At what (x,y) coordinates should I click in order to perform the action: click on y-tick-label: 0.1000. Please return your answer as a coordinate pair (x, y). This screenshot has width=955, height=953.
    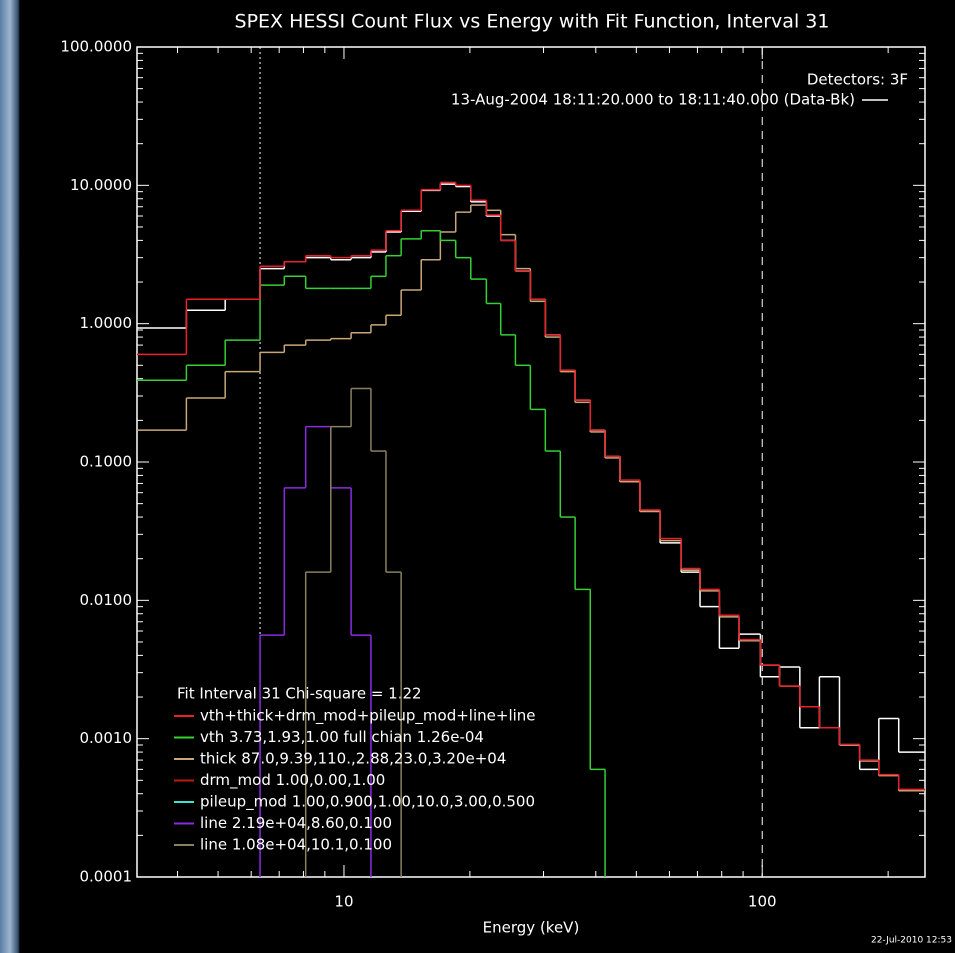
    Looking at the image, I should click on (106, 462).